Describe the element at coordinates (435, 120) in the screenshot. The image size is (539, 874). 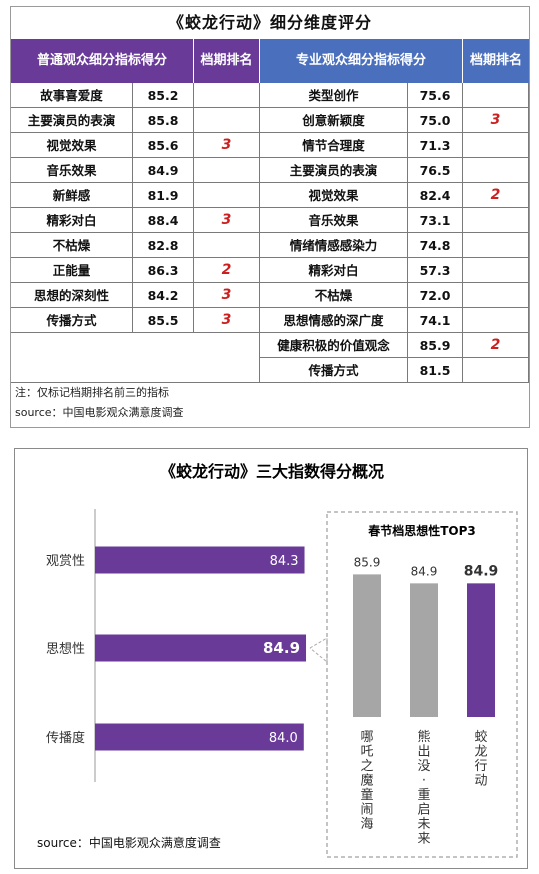
I see `row-score: 75.0` at that location.